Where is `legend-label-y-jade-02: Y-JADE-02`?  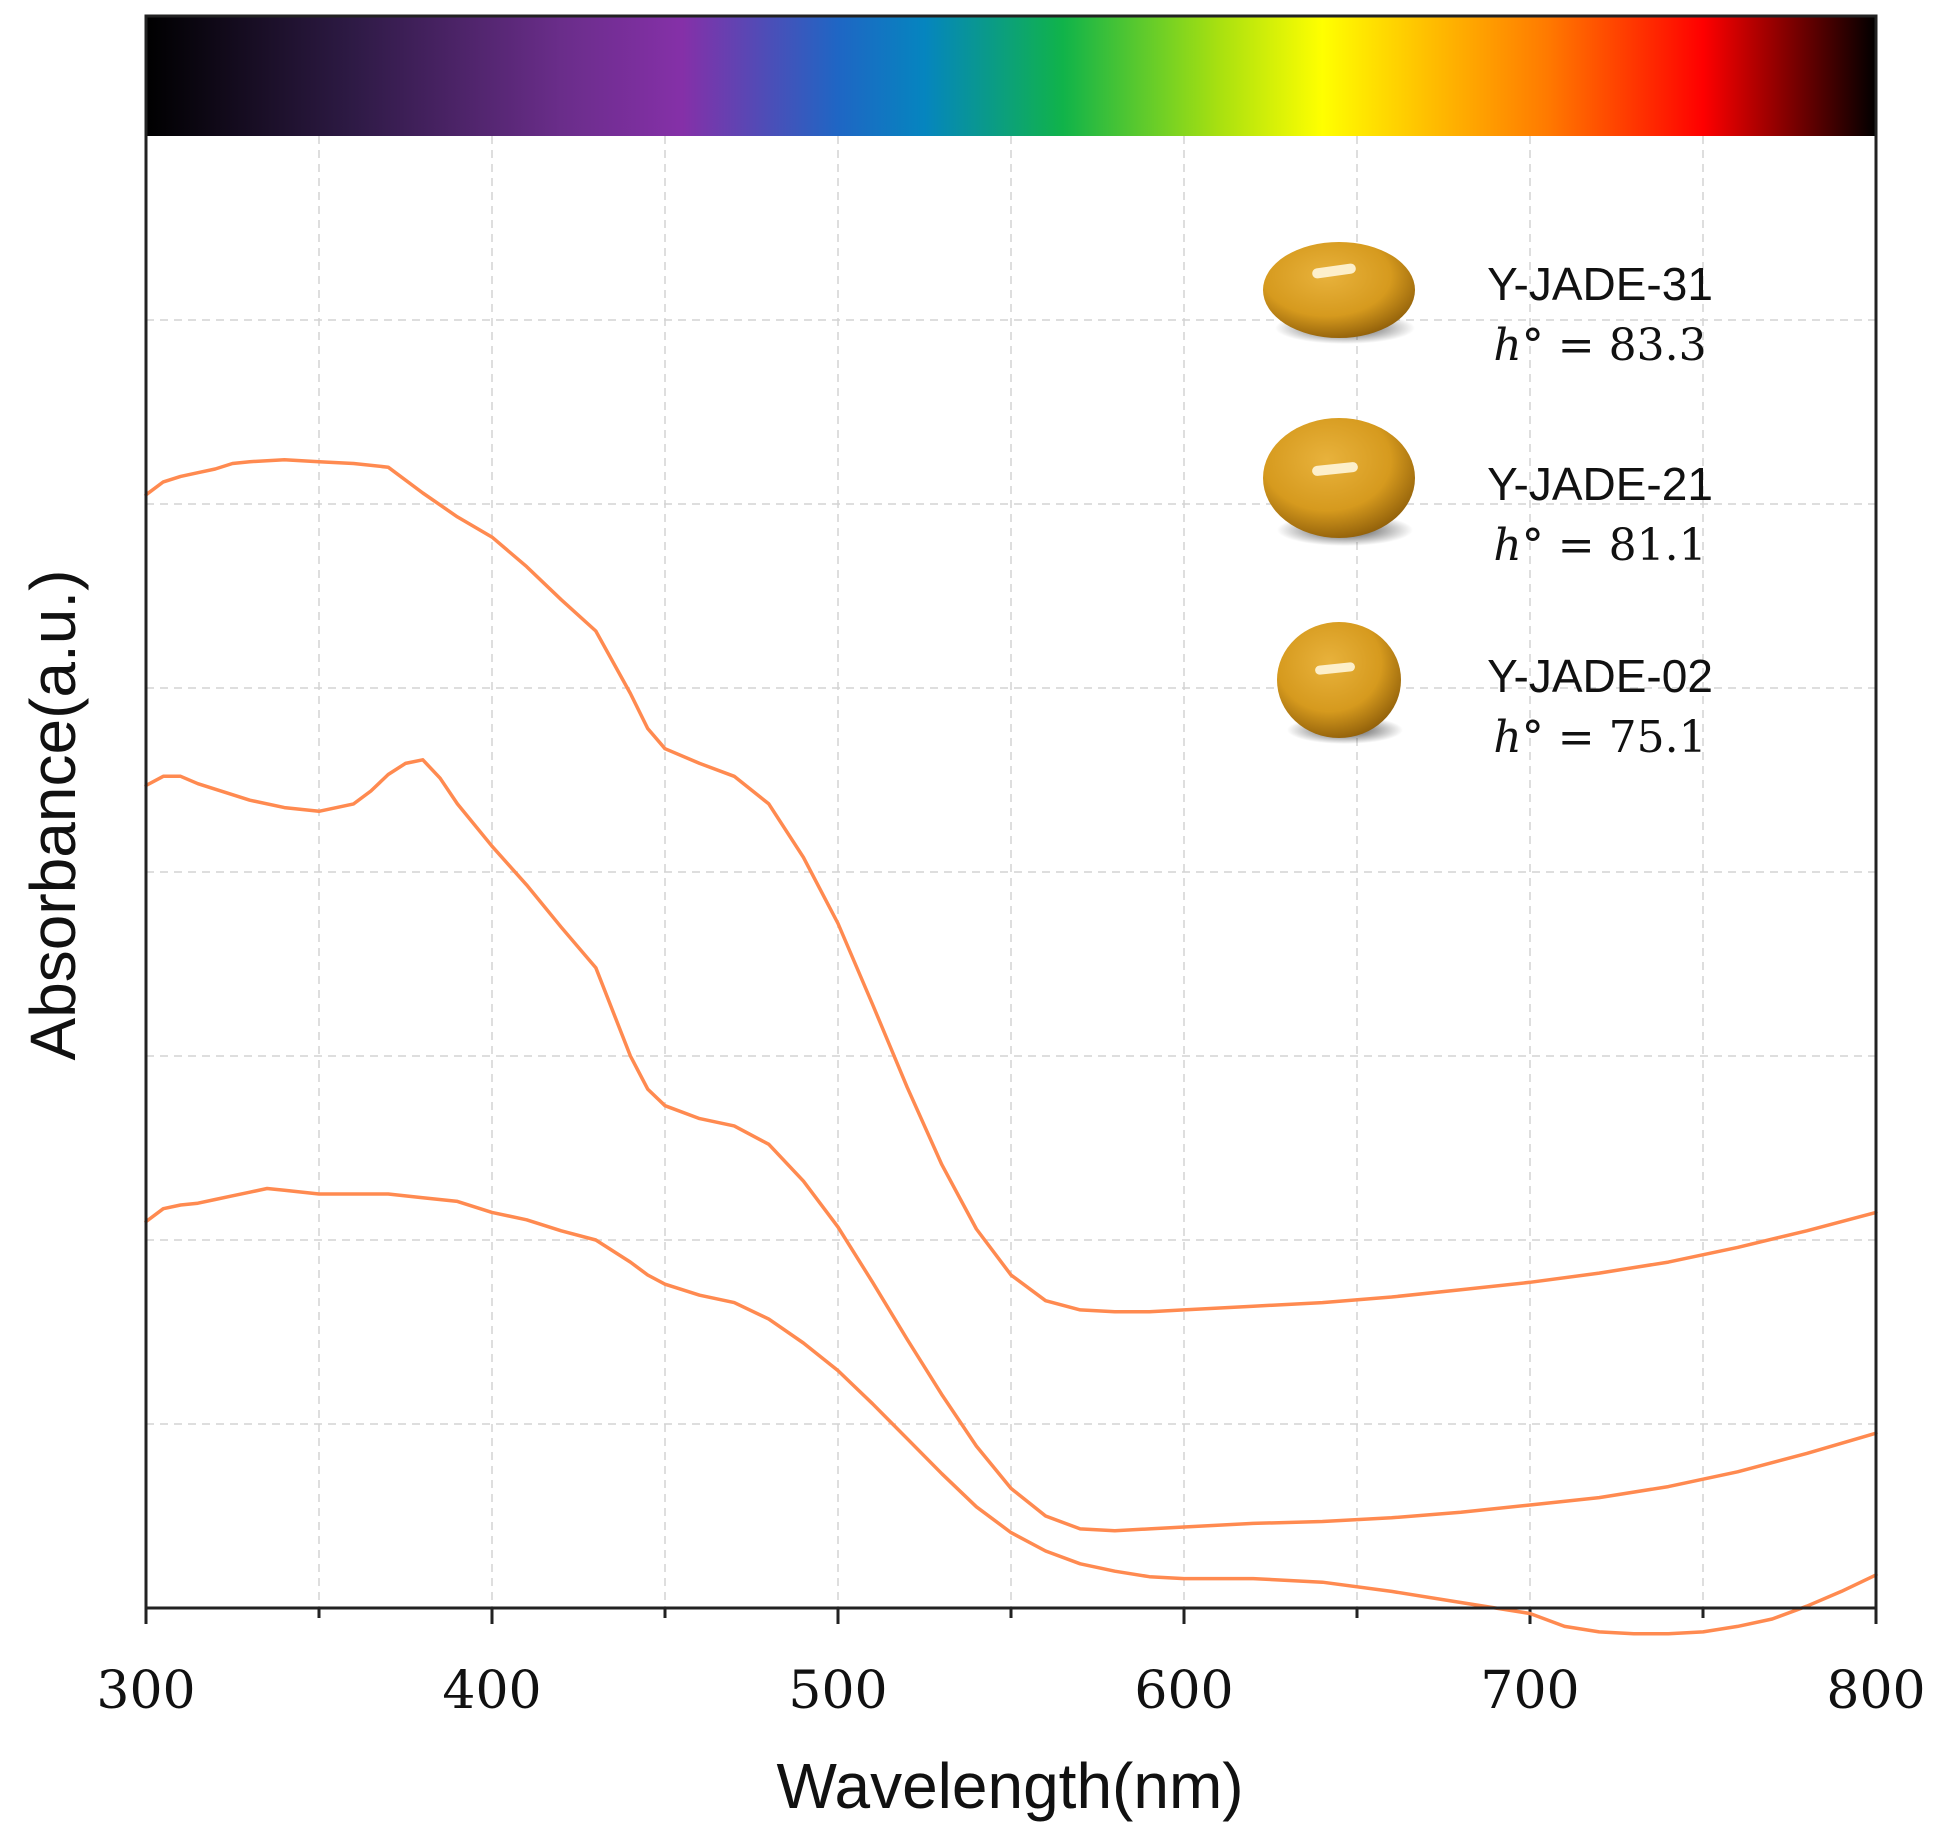
legend-label-y-jade-02: Y-JADE-02 is located at coordinates (1600, 676).